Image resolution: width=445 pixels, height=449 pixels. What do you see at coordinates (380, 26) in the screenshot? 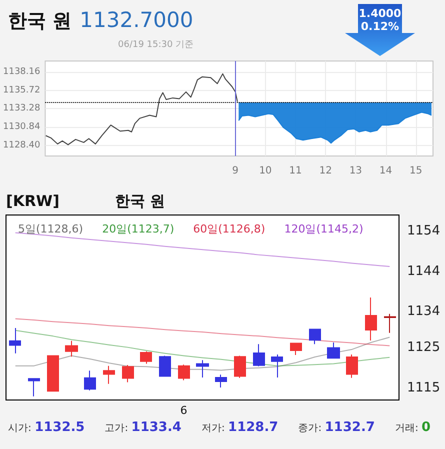
I see `text: 0.12%` at bounding box center [380, 26].